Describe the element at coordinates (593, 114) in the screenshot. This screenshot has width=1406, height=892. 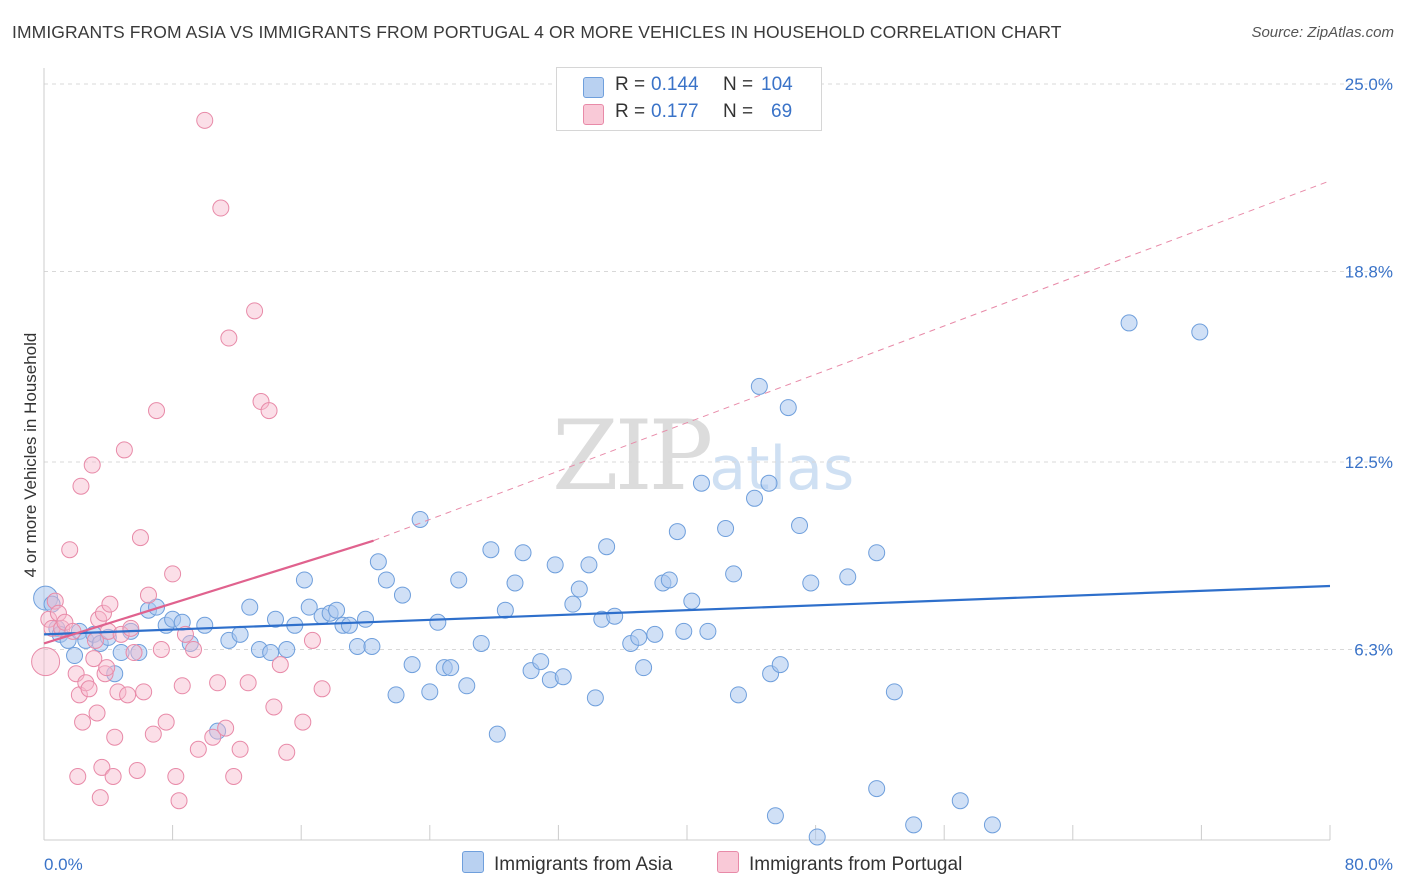
I see `legend-swatch-portugal` at that location.